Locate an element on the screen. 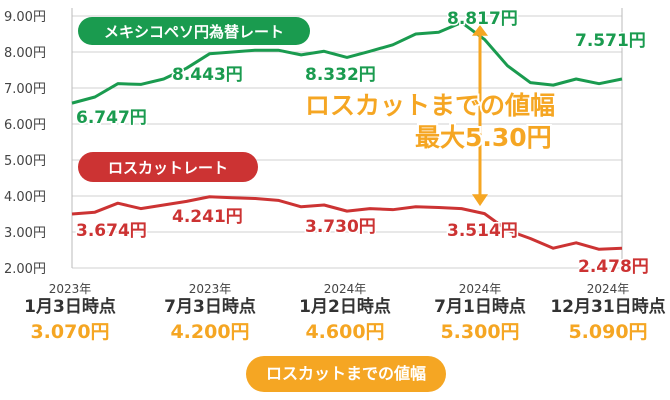 The height and width of the screenshot is (400, 670). series-line-losscut is located at coordinates (347, 223).